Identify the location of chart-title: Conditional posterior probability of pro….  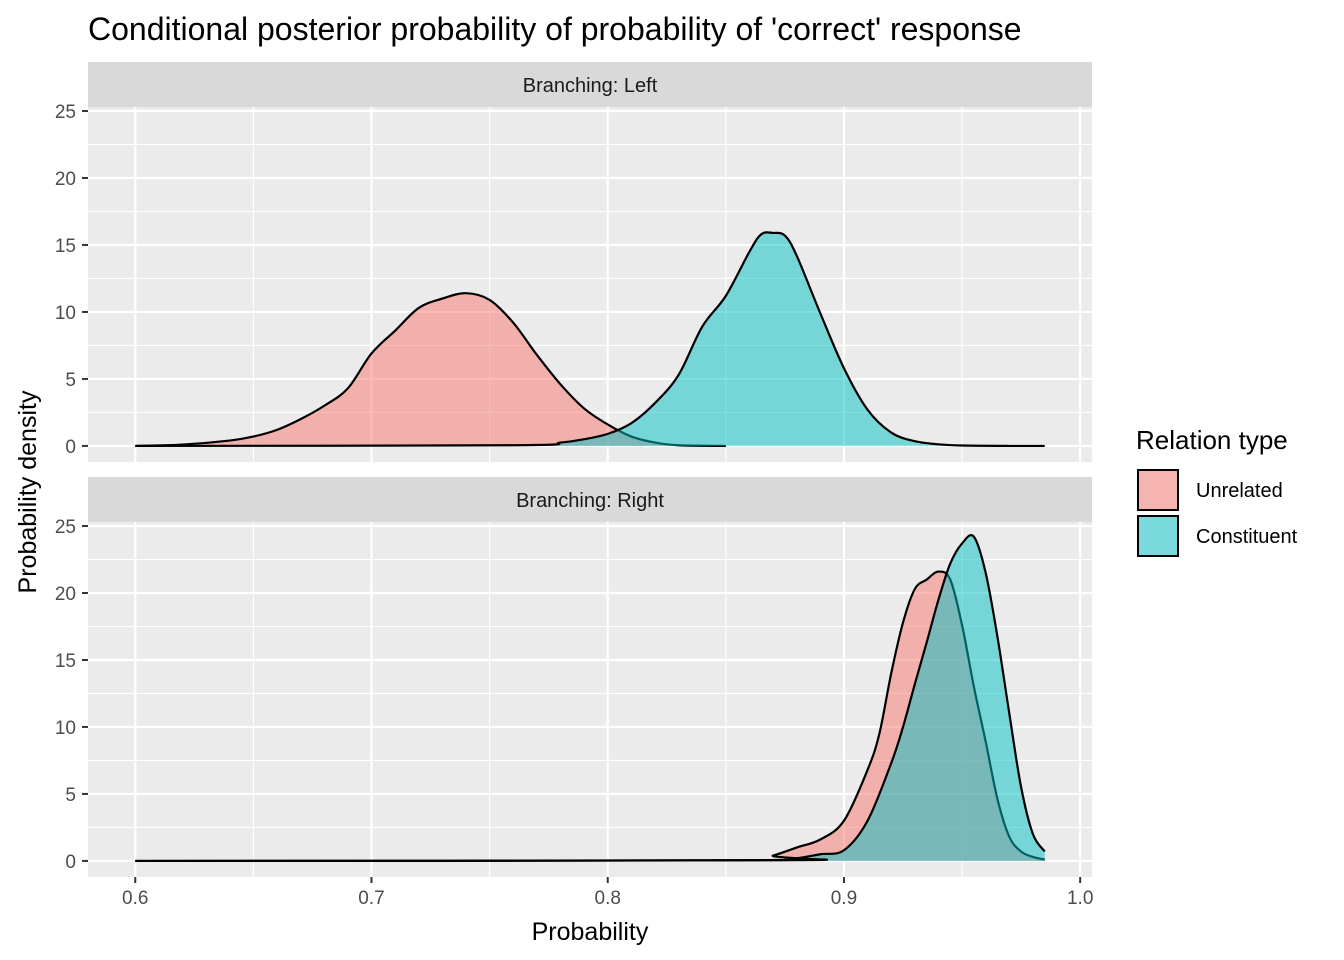
(555, 29).